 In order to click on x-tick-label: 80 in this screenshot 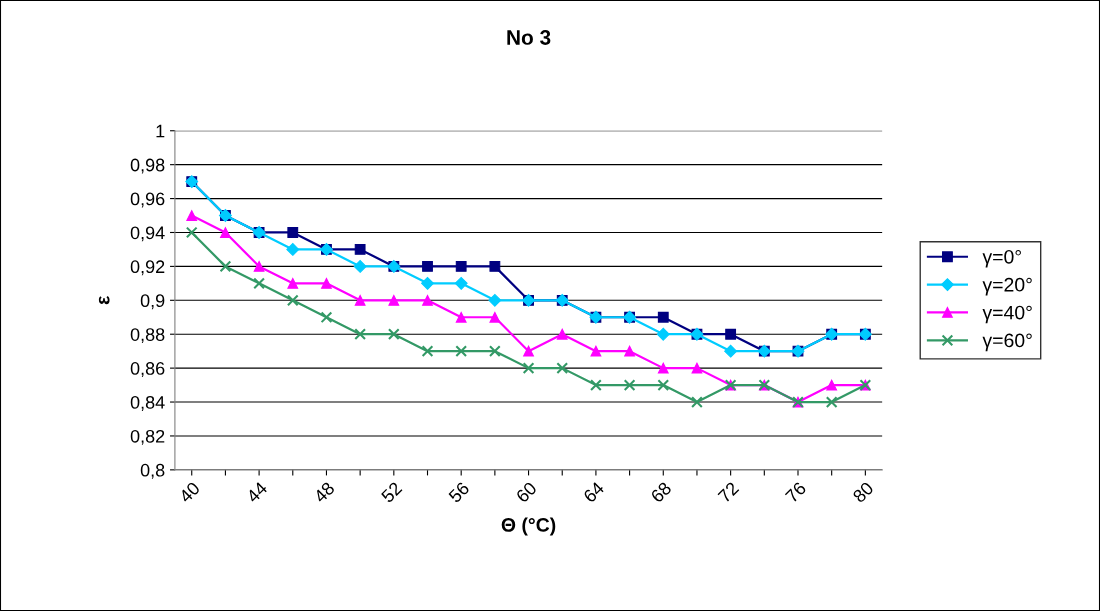, I will do `click(863, 492)`.